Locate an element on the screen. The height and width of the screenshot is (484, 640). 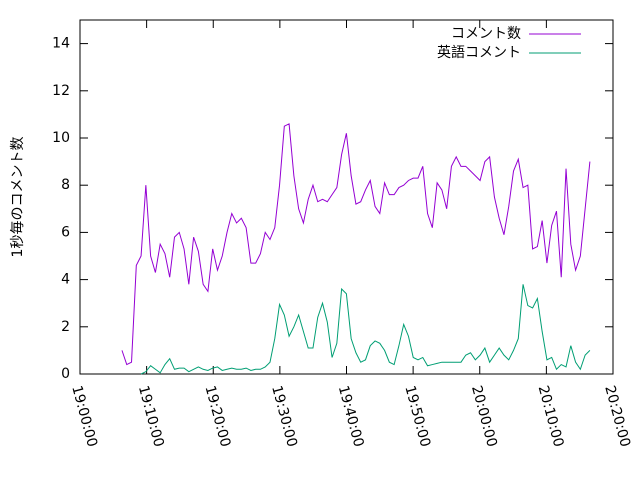
x-tick-label: 20:00:00 is located at coordinates (484, 416).